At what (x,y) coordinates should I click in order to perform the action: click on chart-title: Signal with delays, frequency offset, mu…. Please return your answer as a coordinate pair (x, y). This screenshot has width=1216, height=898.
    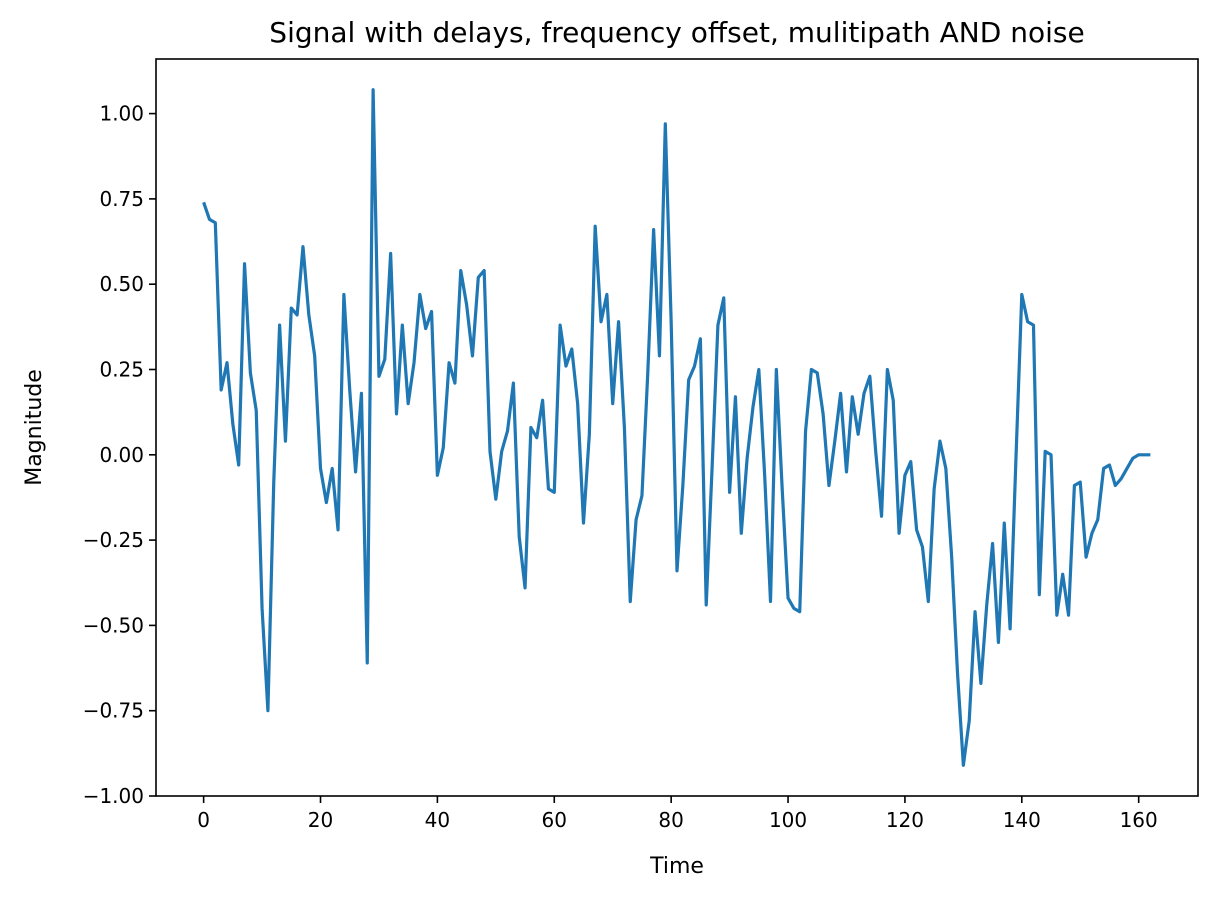
    Looking at the image, I should click on (676, 32).